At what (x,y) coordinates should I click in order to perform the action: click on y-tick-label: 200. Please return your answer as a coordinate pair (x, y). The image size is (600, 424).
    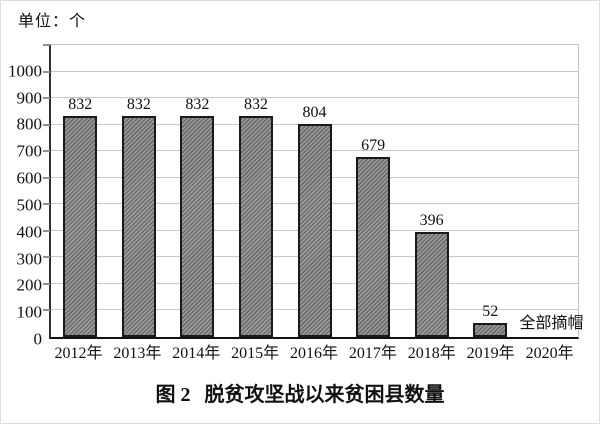
    Looking at the image, I should click on (29, 285).